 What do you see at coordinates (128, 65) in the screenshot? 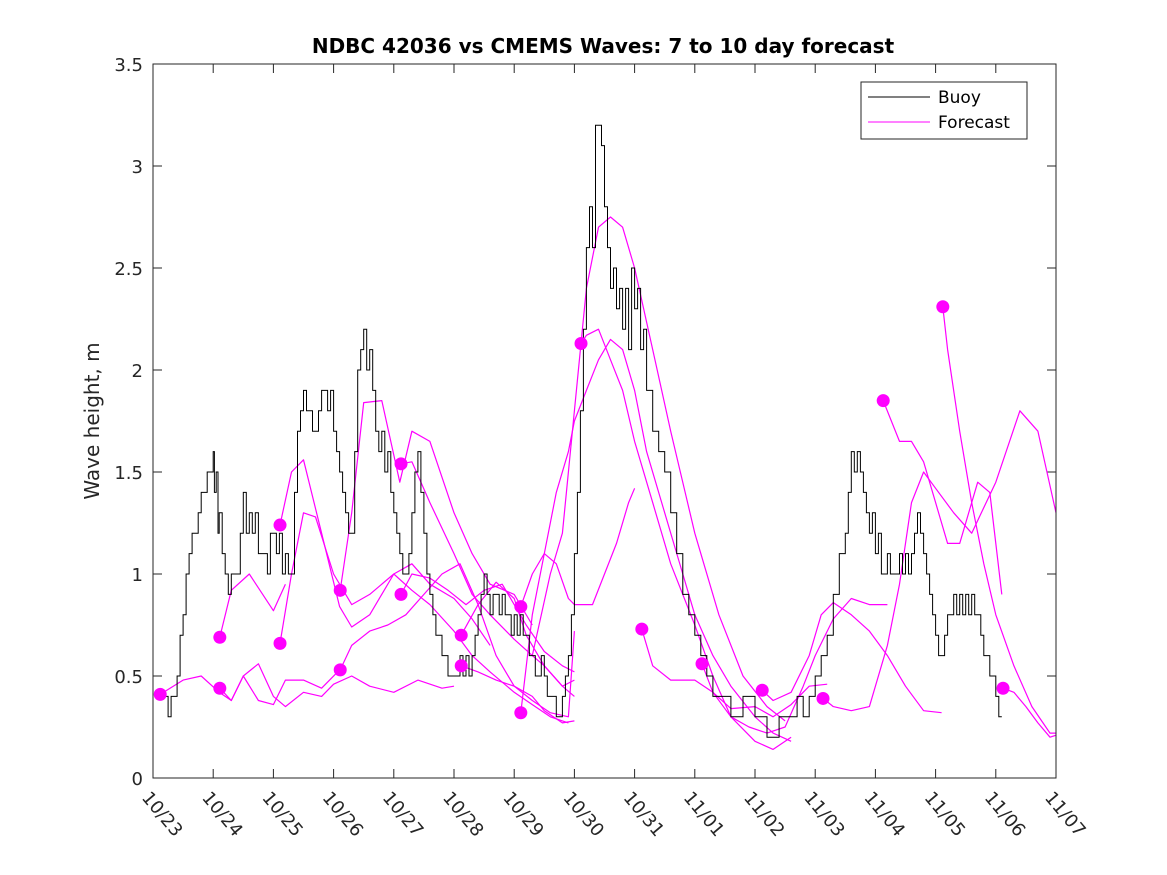
I see `y-tick-label: 3.5` at bounding box center [128, 65].